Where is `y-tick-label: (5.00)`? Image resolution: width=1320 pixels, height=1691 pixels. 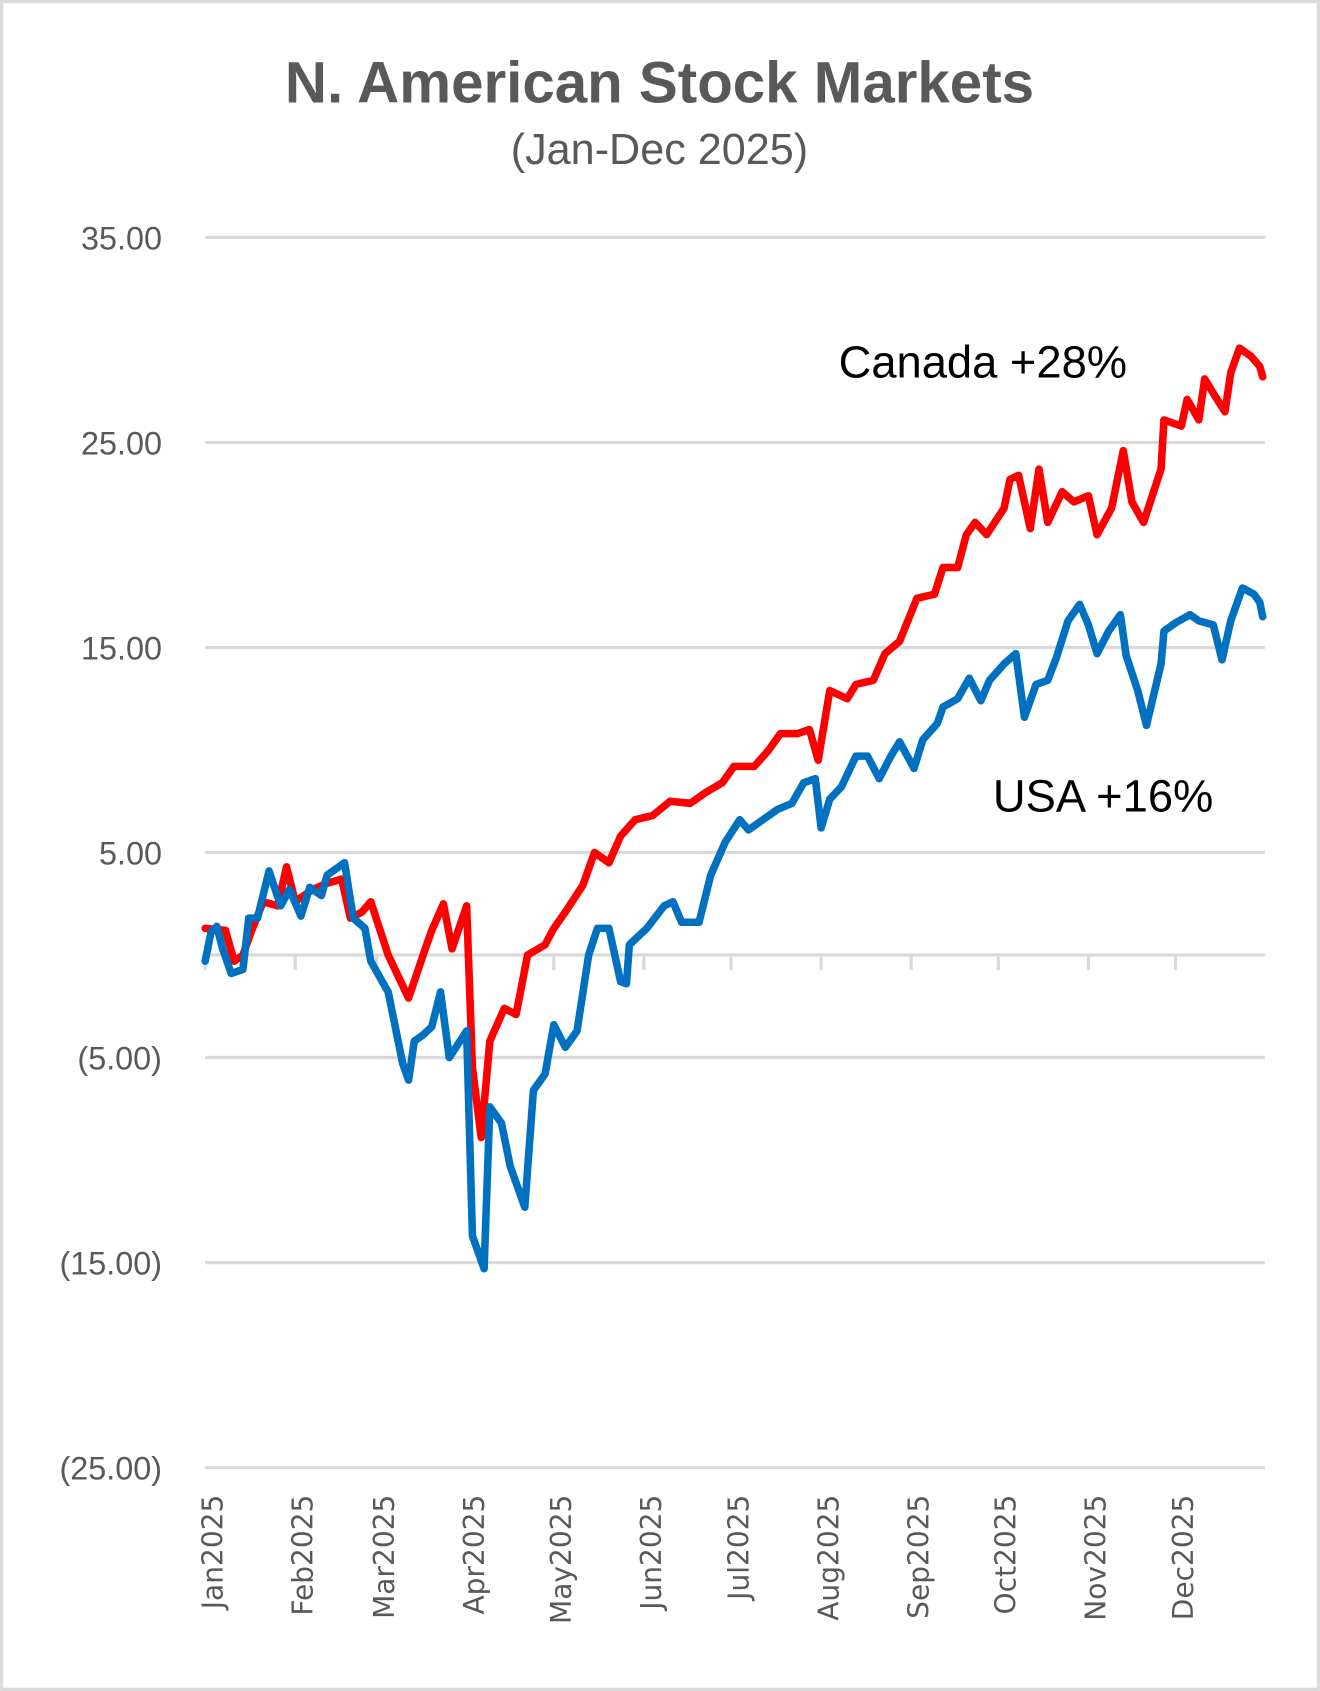
y-tick-label: (5.00) is located at coordinates (119, 1058).